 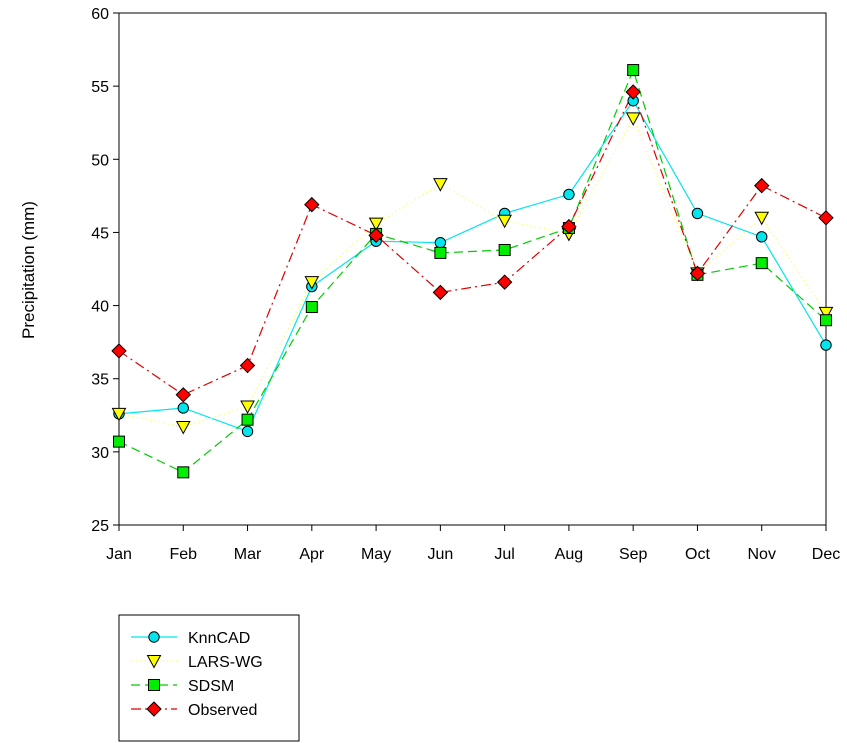 I want to click on legend-marker-lars-wg, so click(x=154, y=662).